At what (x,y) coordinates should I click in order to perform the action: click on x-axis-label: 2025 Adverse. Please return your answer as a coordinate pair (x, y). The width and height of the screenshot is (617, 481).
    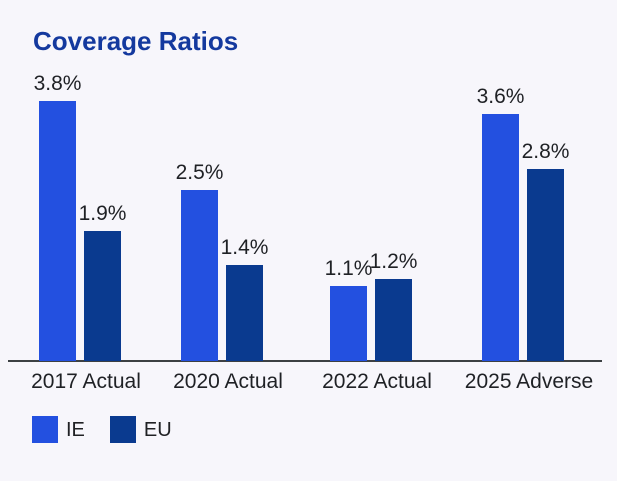
    Looking at the image, I should click on (529, 381).